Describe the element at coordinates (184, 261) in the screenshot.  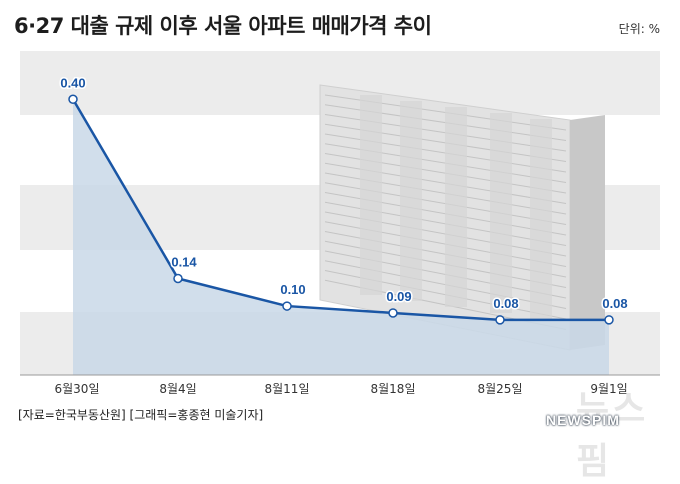
I see `data-label: 0.14` at that location.